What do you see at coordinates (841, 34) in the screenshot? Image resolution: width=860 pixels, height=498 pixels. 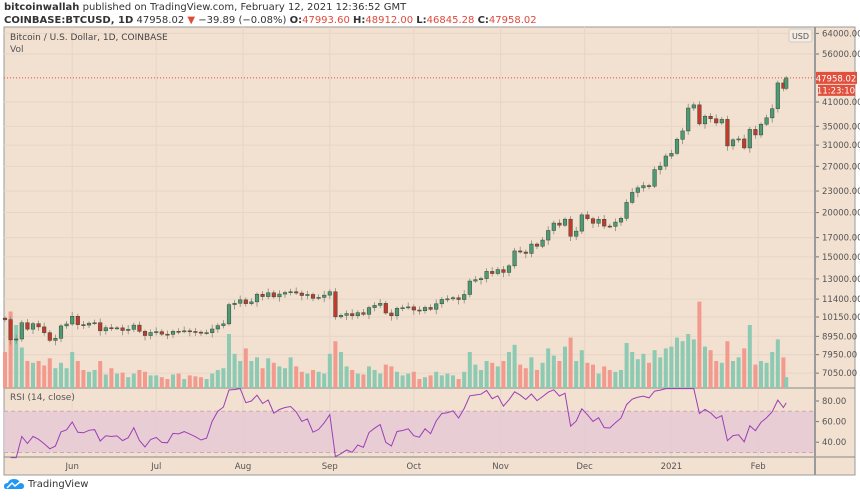 I see `price-tick-label: 64000.00` at bounding box center [841, 34].